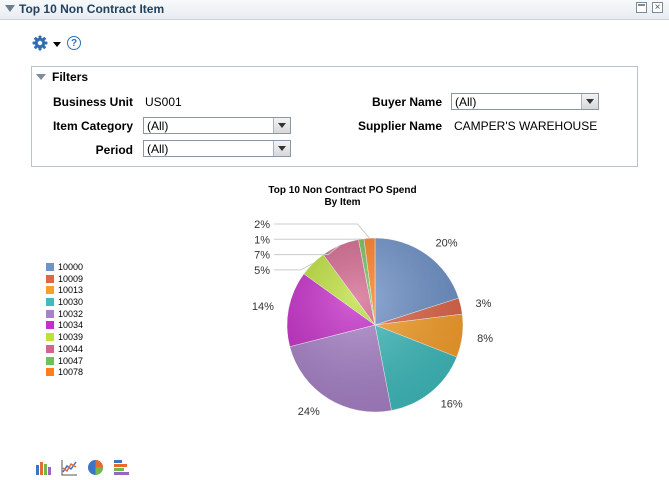 The image size is (669, 480). I want to click on legend-item-10009: 10009, so click(64, 280).